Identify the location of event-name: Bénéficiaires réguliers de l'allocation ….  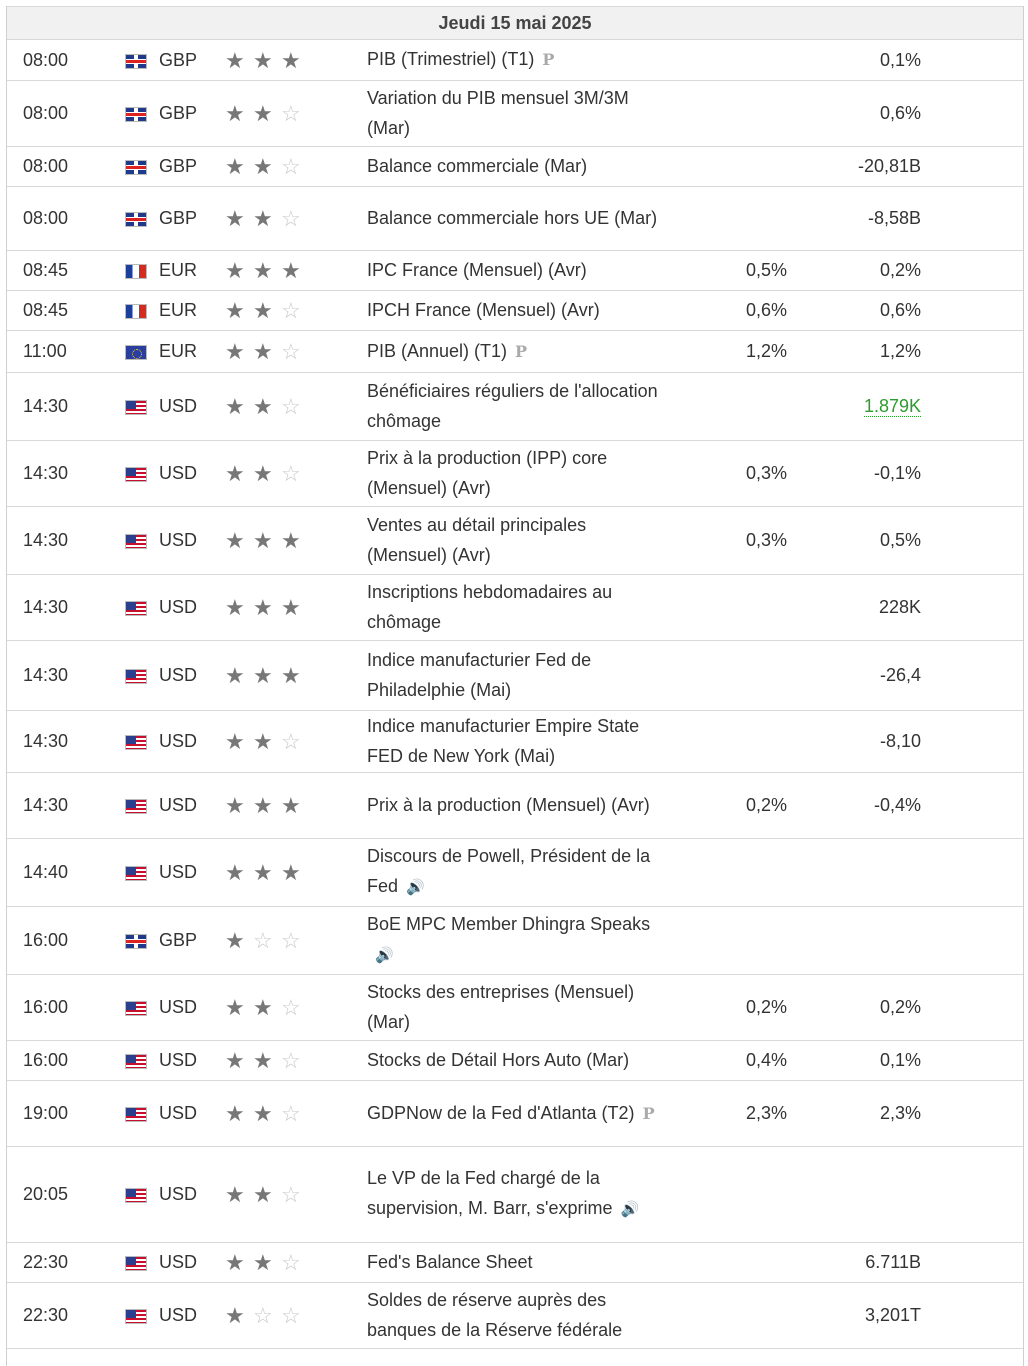
(517, 406).